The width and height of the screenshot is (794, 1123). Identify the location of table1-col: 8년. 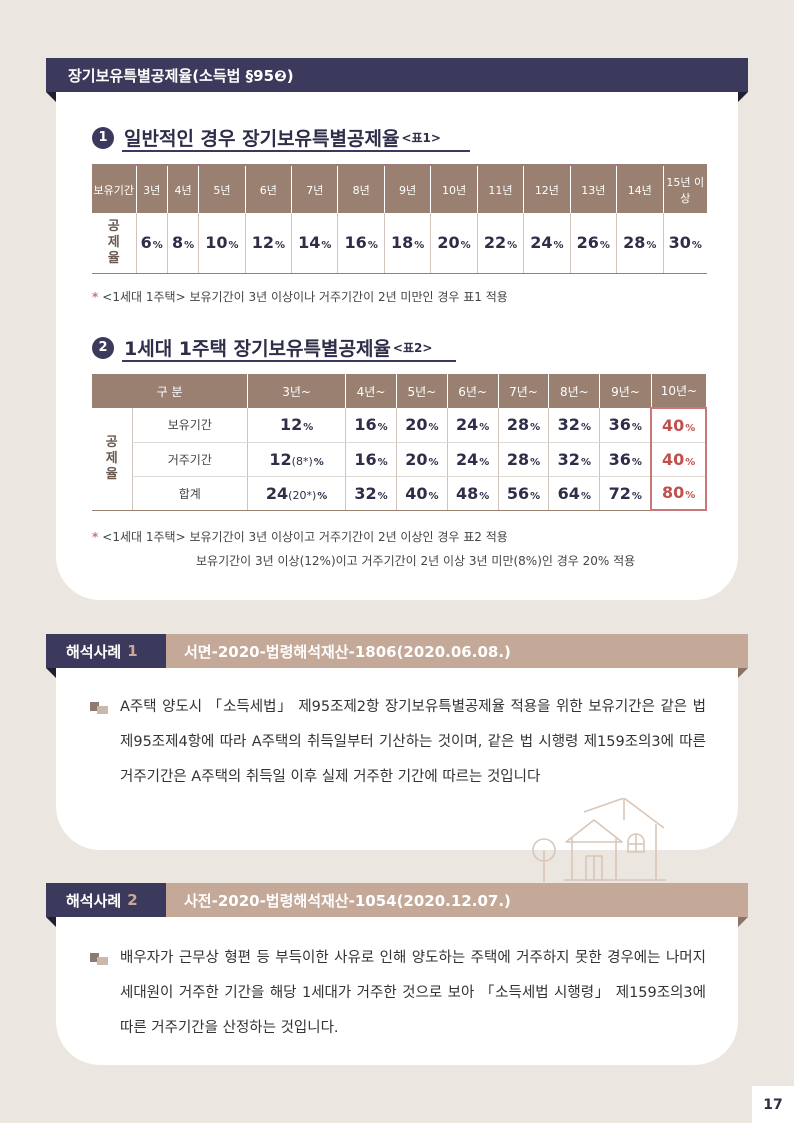
(361, 188).